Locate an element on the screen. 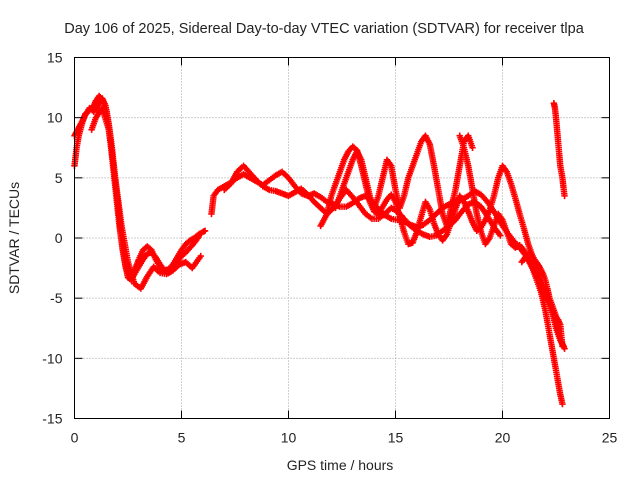 This screenshot has height=480, width=640. x-tick-label: 25 is located at coordinates (610, 438).